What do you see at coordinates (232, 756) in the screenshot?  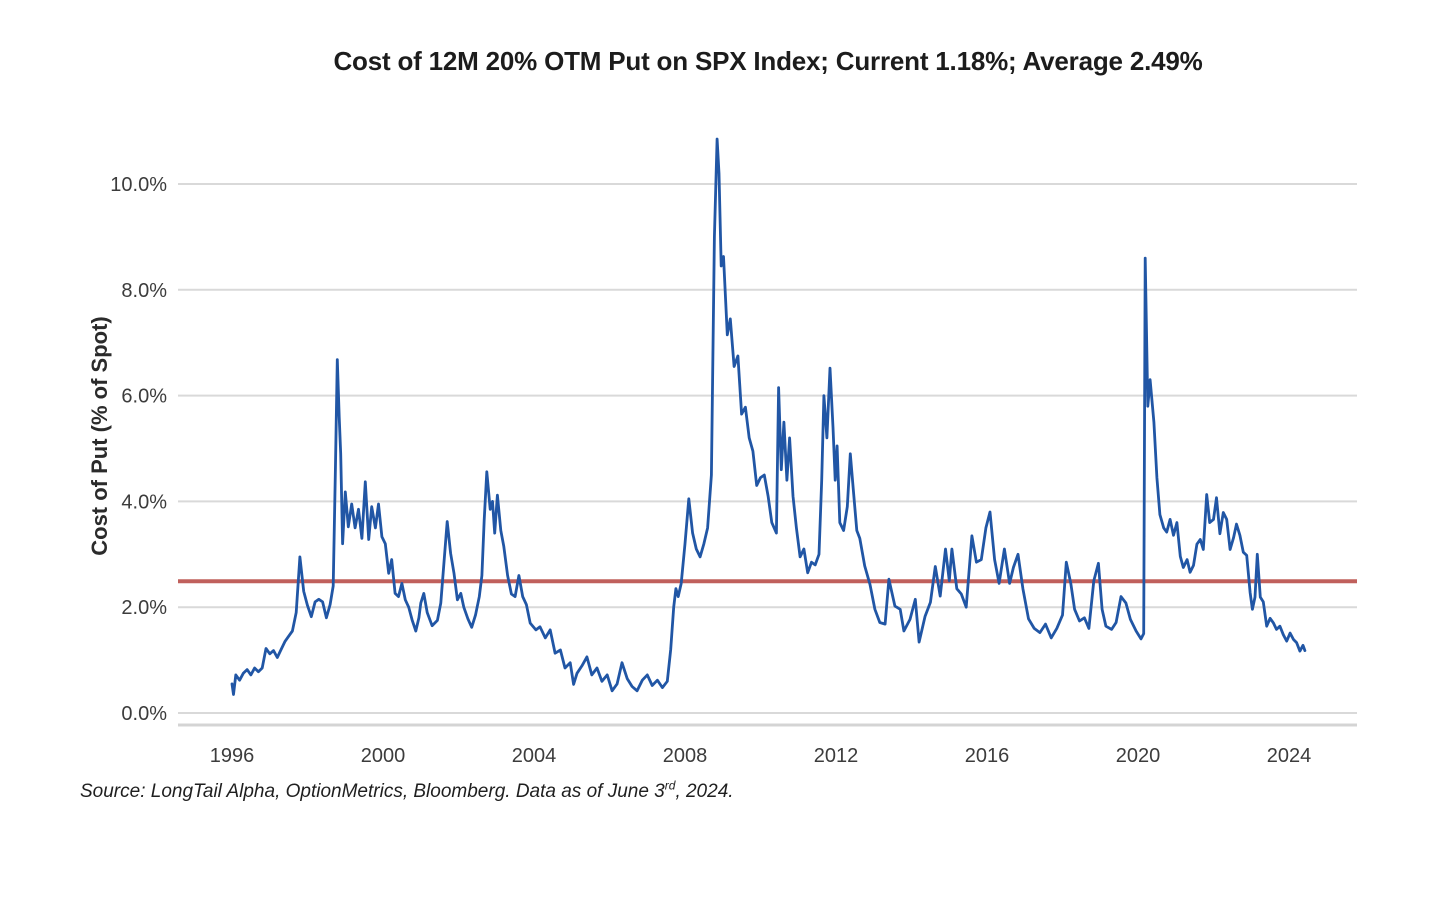 I see `x-tick-label: 1996` at bounding box center [232, 756].